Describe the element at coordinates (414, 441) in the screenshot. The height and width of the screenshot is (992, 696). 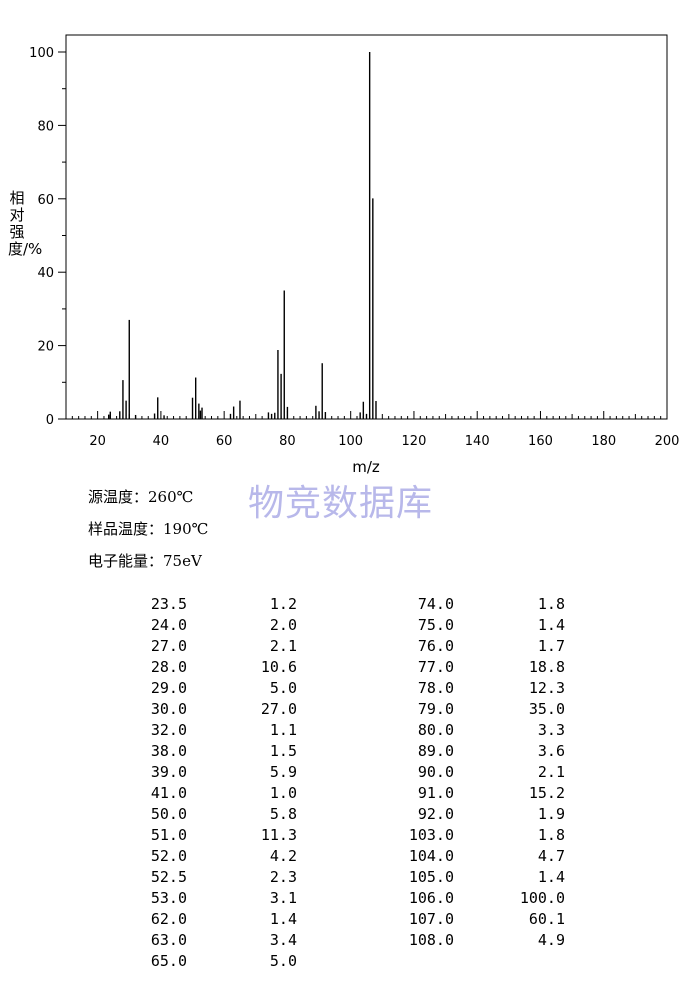
I see `x-tick-label: 120` at that location.